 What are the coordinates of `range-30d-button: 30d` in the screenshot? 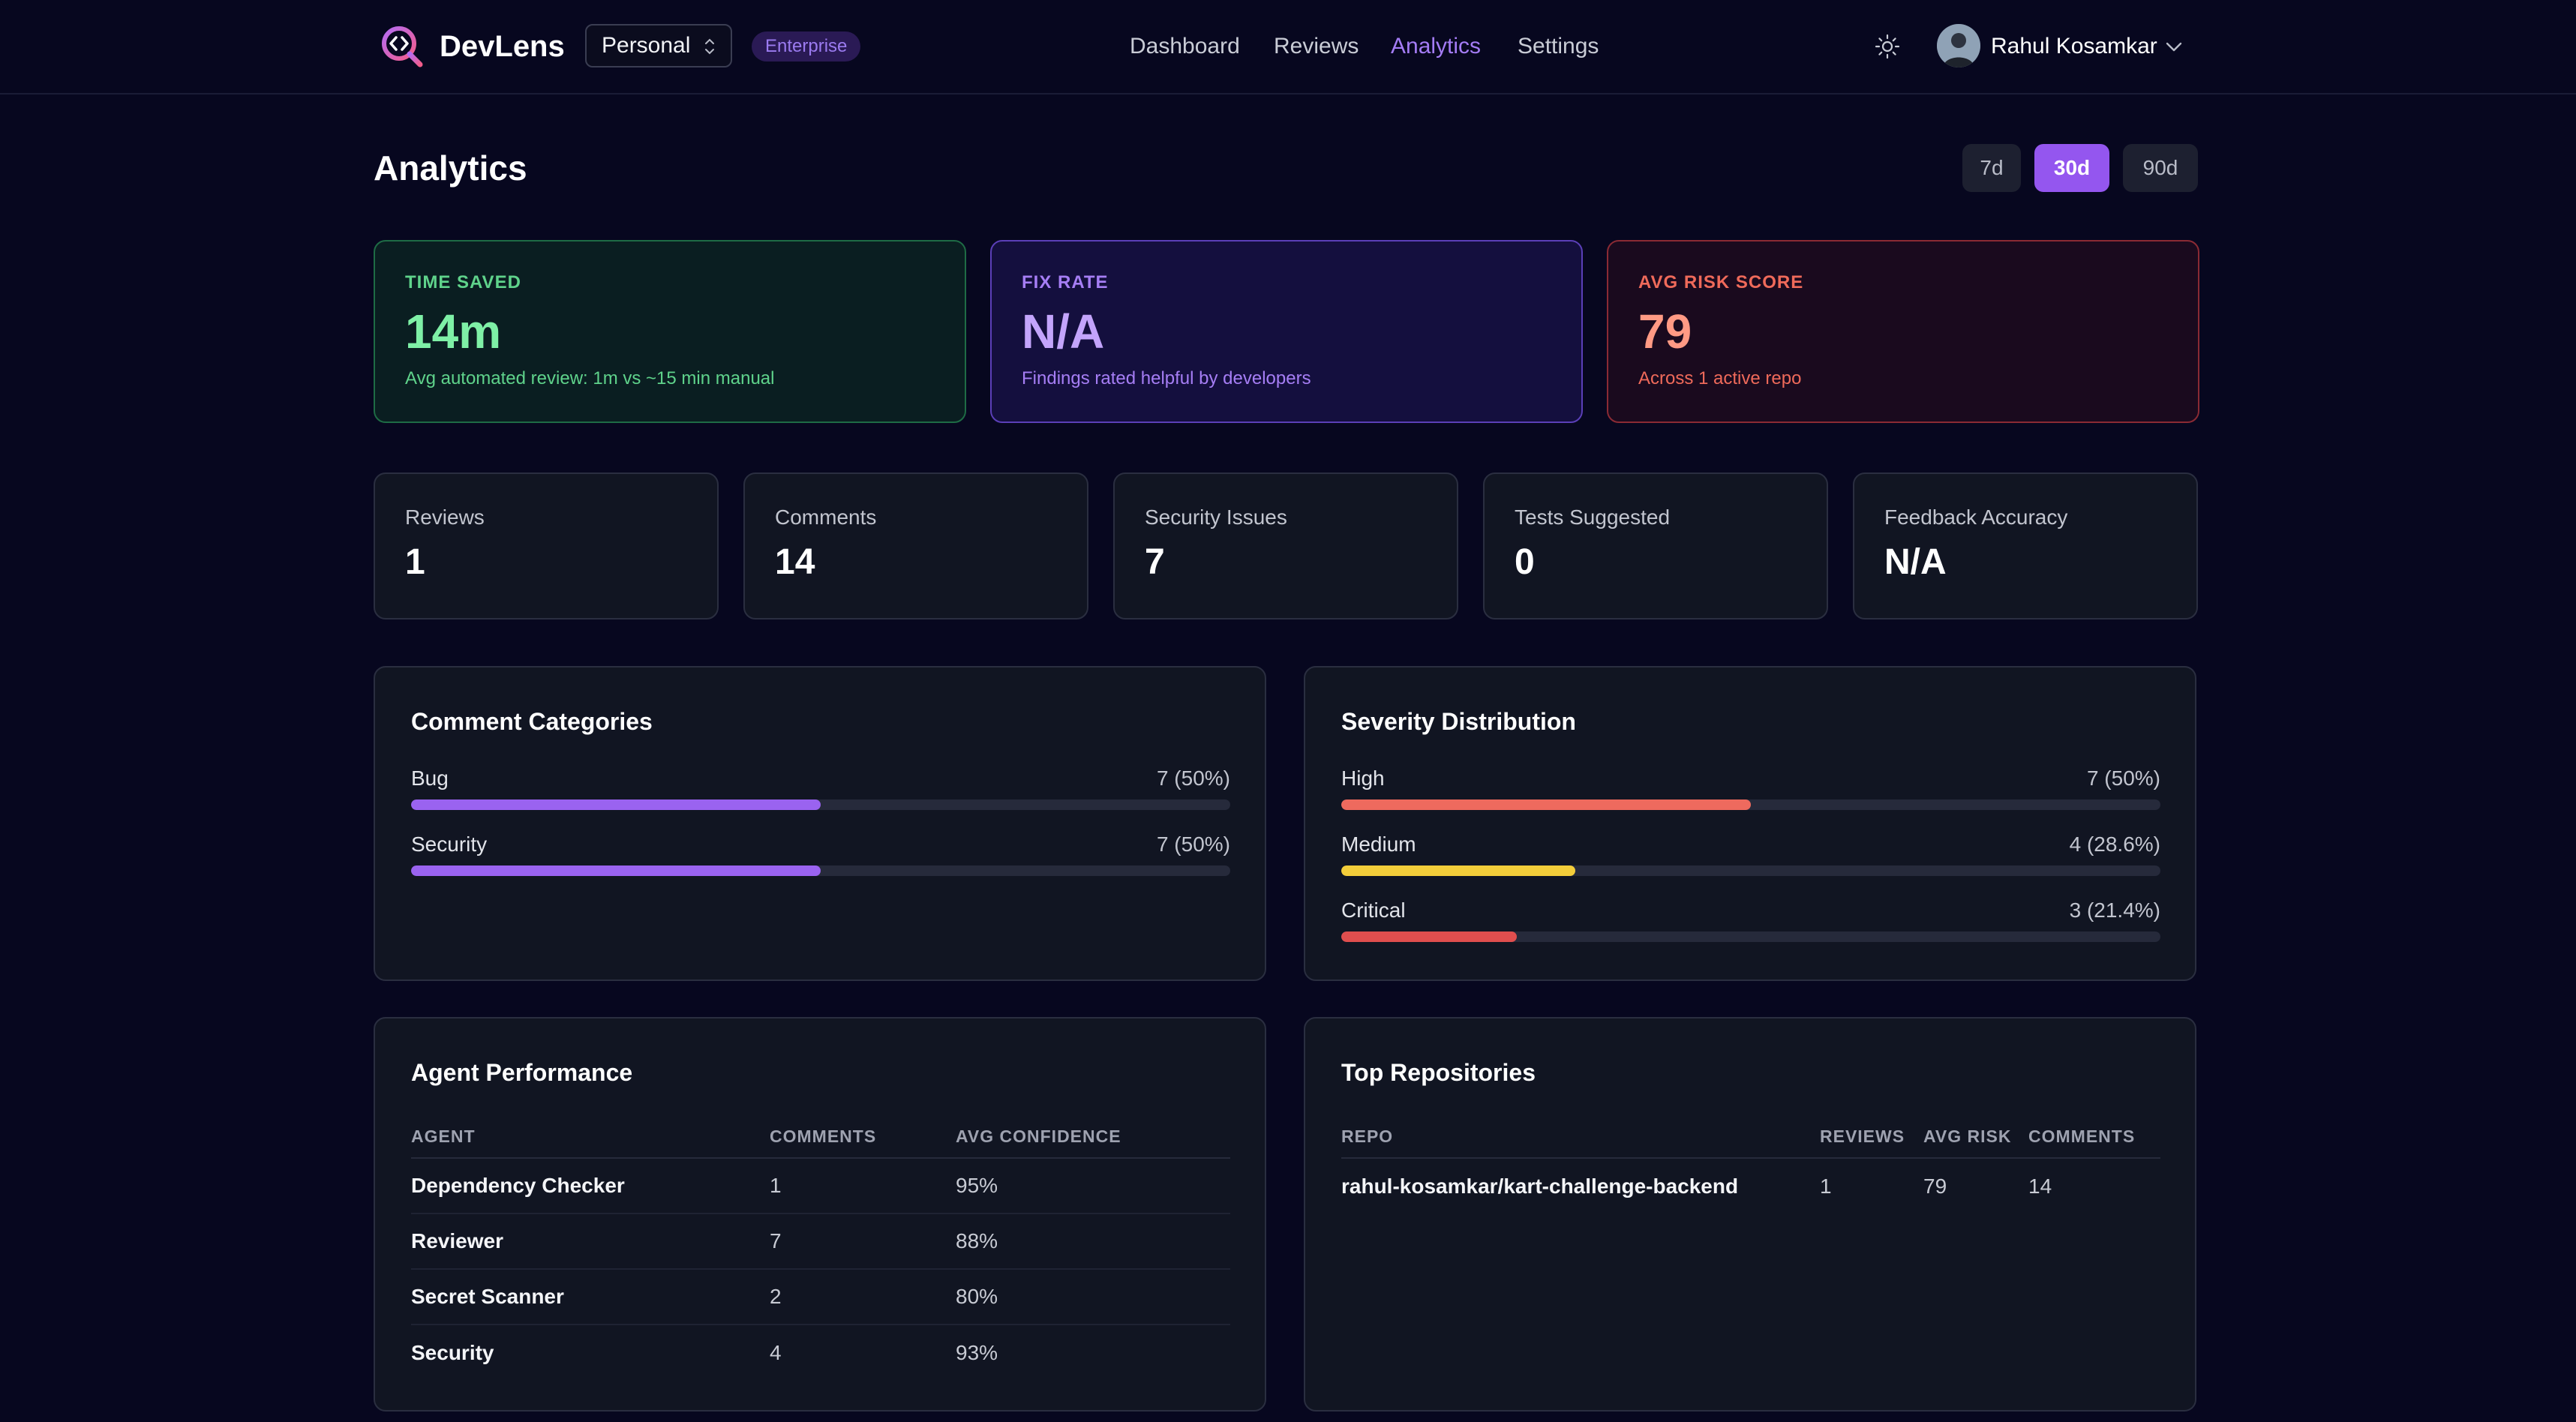 It's located at (2071, 168).